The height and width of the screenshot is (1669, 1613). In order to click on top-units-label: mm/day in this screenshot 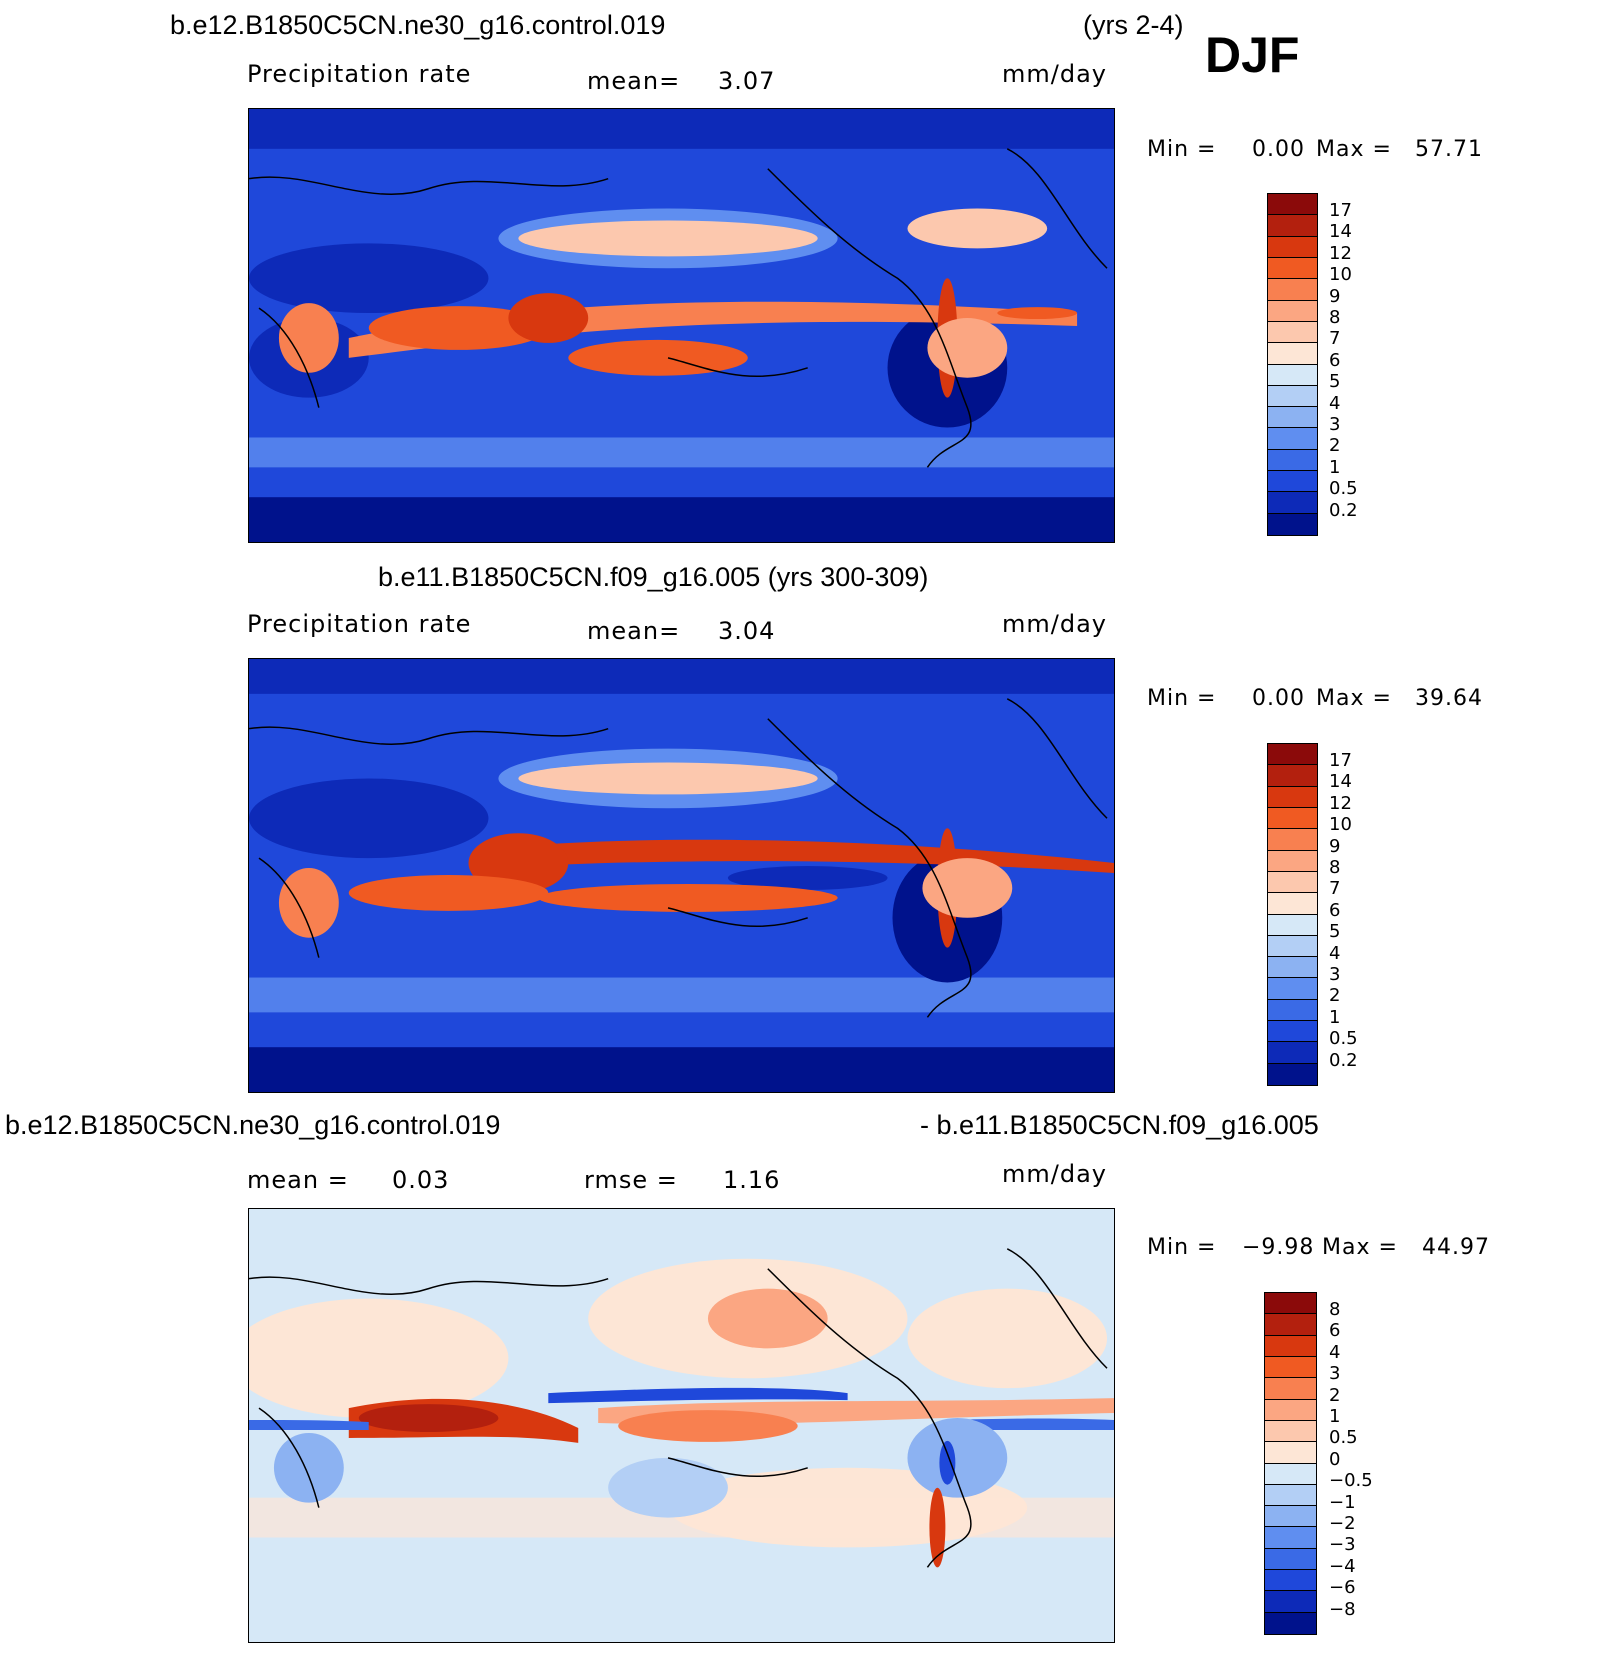, I will do `click(1054, 74)`.